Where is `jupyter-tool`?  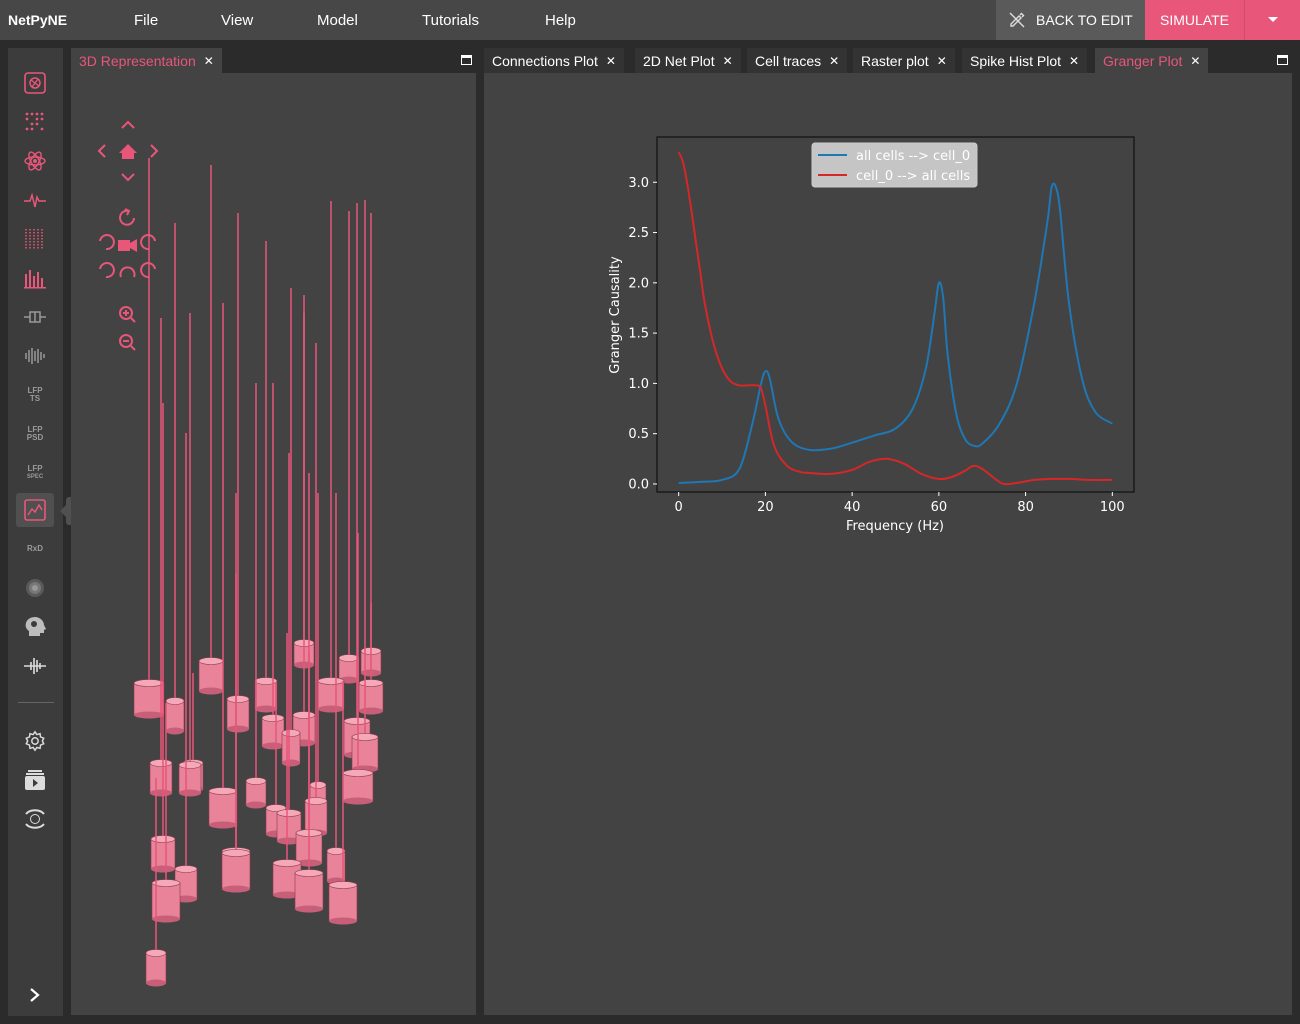 jupyter-tool is located at coordinates (35, 819).